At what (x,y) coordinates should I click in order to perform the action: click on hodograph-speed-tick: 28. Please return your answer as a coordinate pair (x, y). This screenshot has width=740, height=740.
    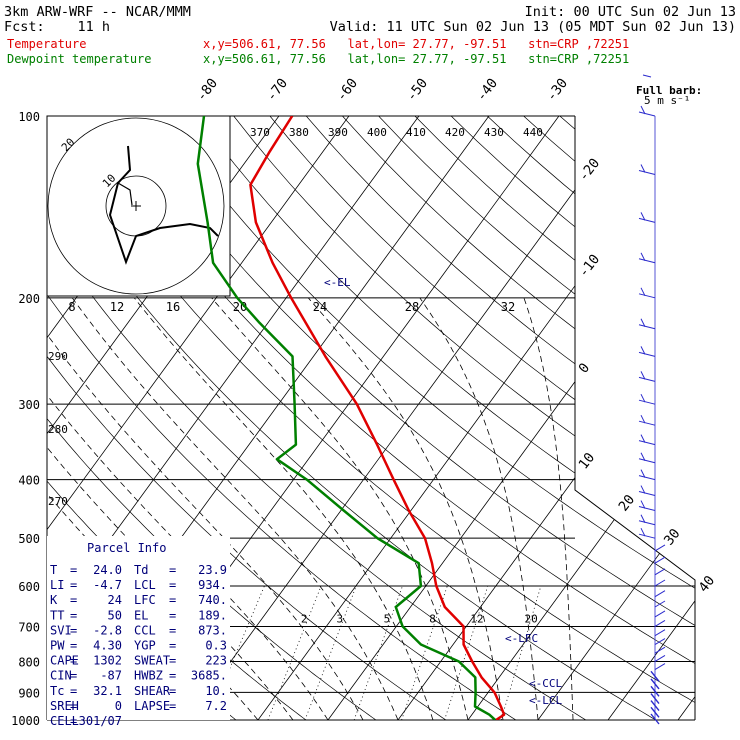
    Looking at the image, I should click on (412, 307).